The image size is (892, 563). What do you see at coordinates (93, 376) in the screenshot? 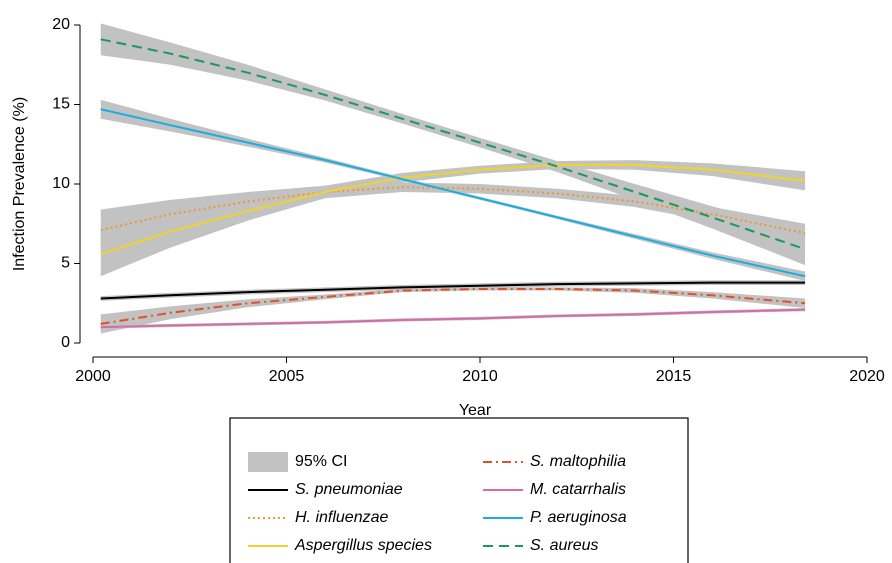
I see `x-tick-label: 2000` at bounding box center [93, 376].